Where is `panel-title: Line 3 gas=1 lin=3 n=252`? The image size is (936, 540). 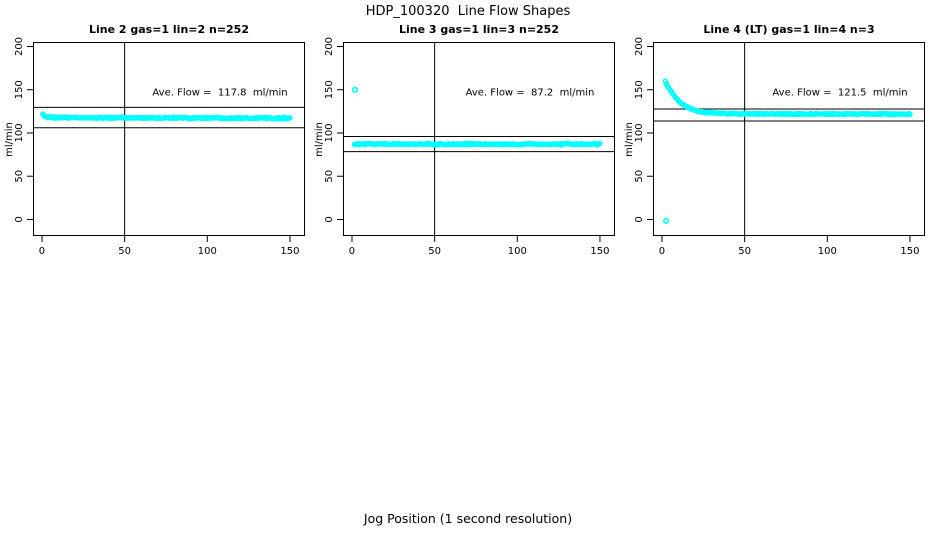
panel-title: Line 3 gas=1 lin=3 n=252 is located at coordinates (478, 29).